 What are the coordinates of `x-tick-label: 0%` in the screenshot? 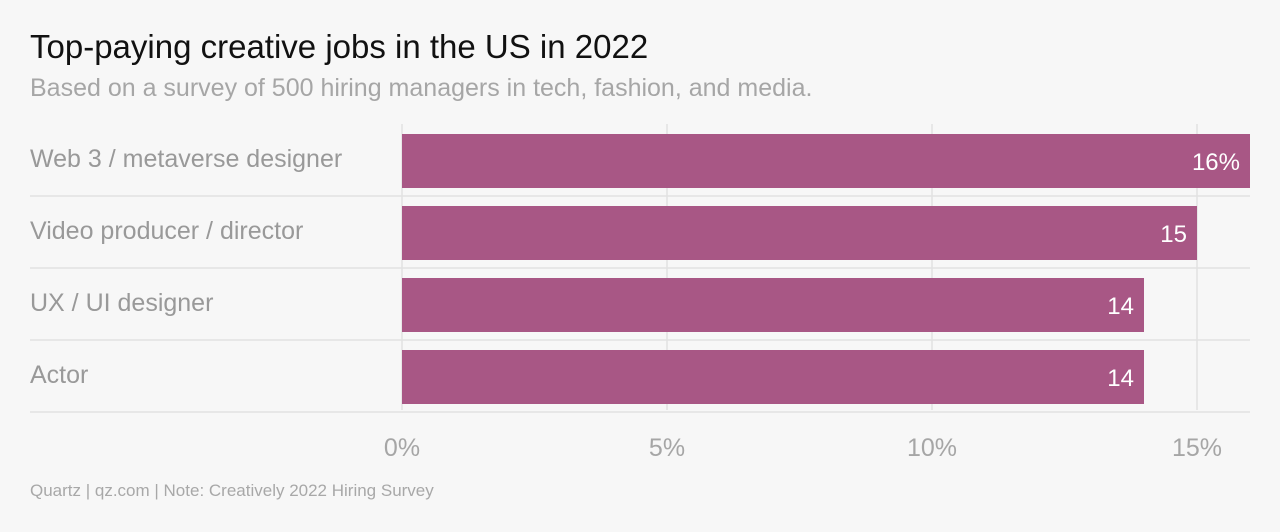 It's located at (402, 448).